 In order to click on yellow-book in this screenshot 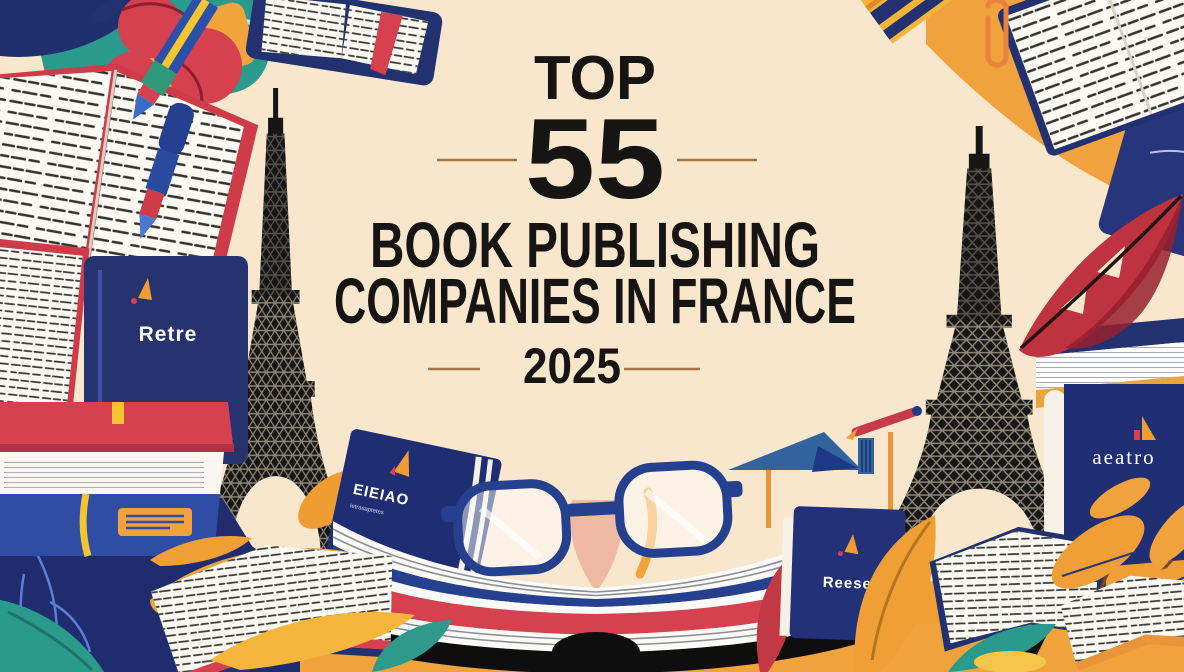, I will do `click(925, 22)`.